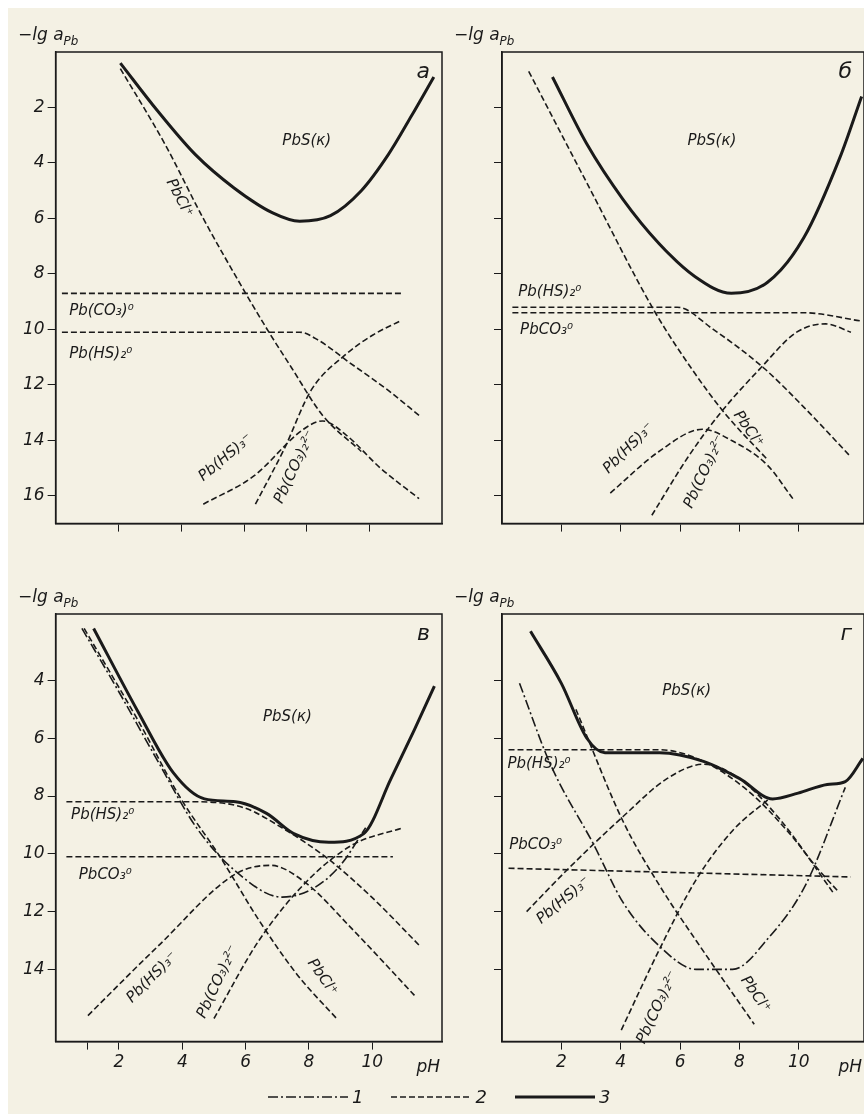 Image resolution: width=864 pixels, height=1114 pixels. What do you see at coordinates (423, 632) in the screenshot?
I see `chart-title: в` at bounding box center [423, 632].